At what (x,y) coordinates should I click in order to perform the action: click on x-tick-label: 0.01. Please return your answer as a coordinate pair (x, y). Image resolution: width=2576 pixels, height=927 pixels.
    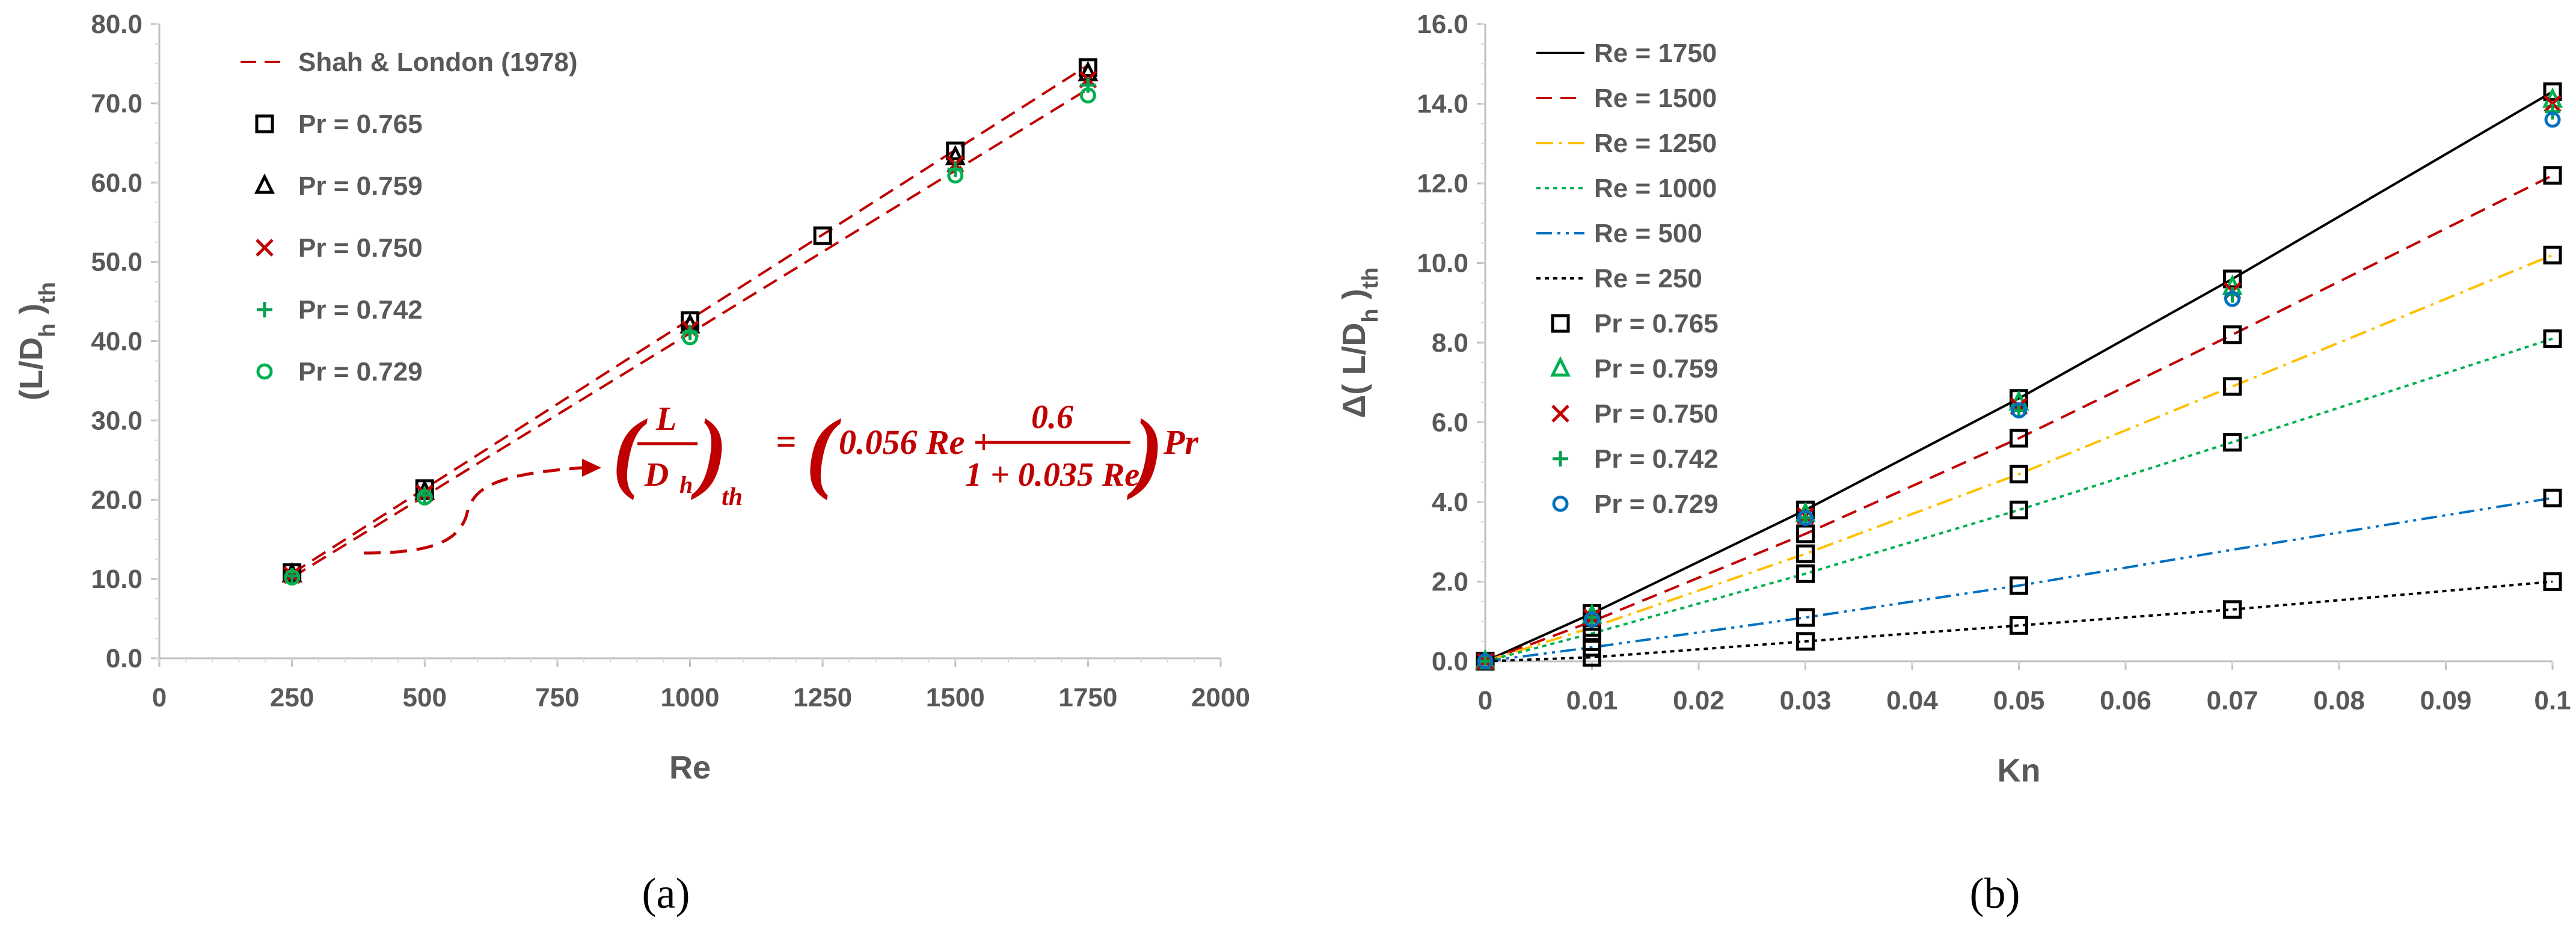
    Looking at the image, I should click on (1592, 700).